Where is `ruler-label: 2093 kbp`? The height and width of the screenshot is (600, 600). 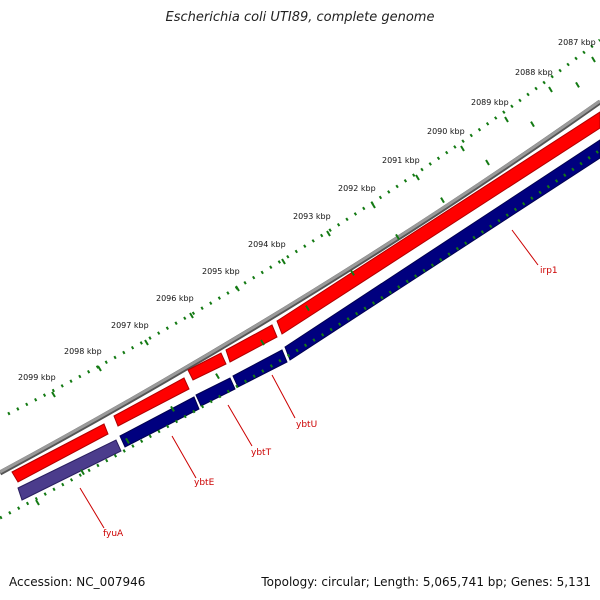
ruler-label: 2093 kbp is located at coordinates (312, 216).